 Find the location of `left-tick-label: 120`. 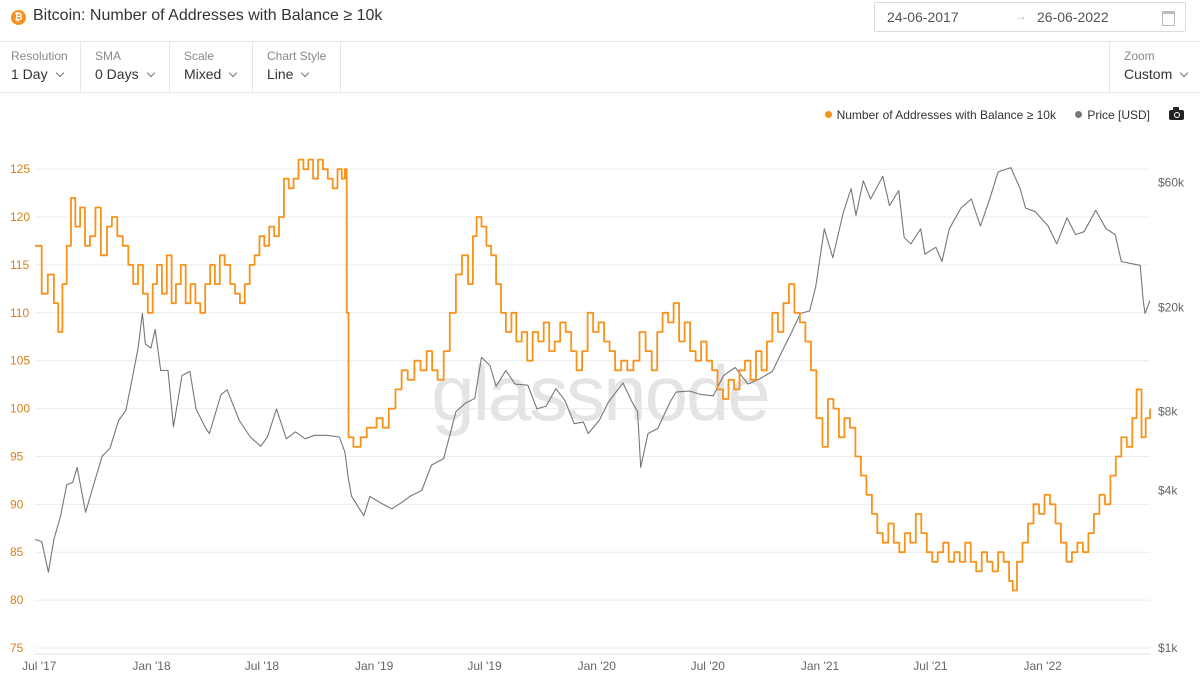

left-tick-label: 120 is located at coordinates (20, 217).